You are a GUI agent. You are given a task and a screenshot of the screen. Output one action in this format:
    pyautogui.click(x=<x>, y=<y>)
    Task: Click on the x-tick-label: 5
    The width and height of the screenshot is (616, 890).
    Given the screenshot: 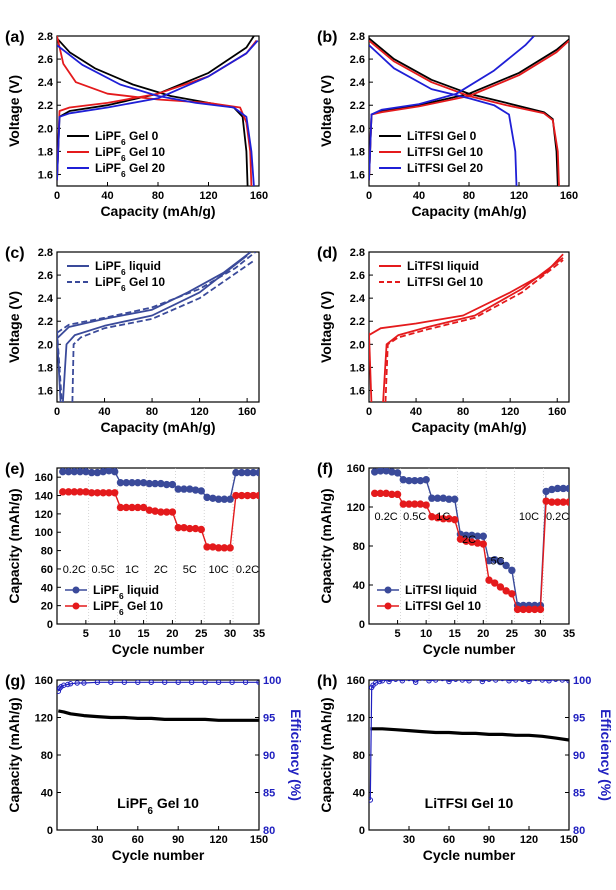 What is the action you would take?
    pyautogui.click(x=86, y=634)
    